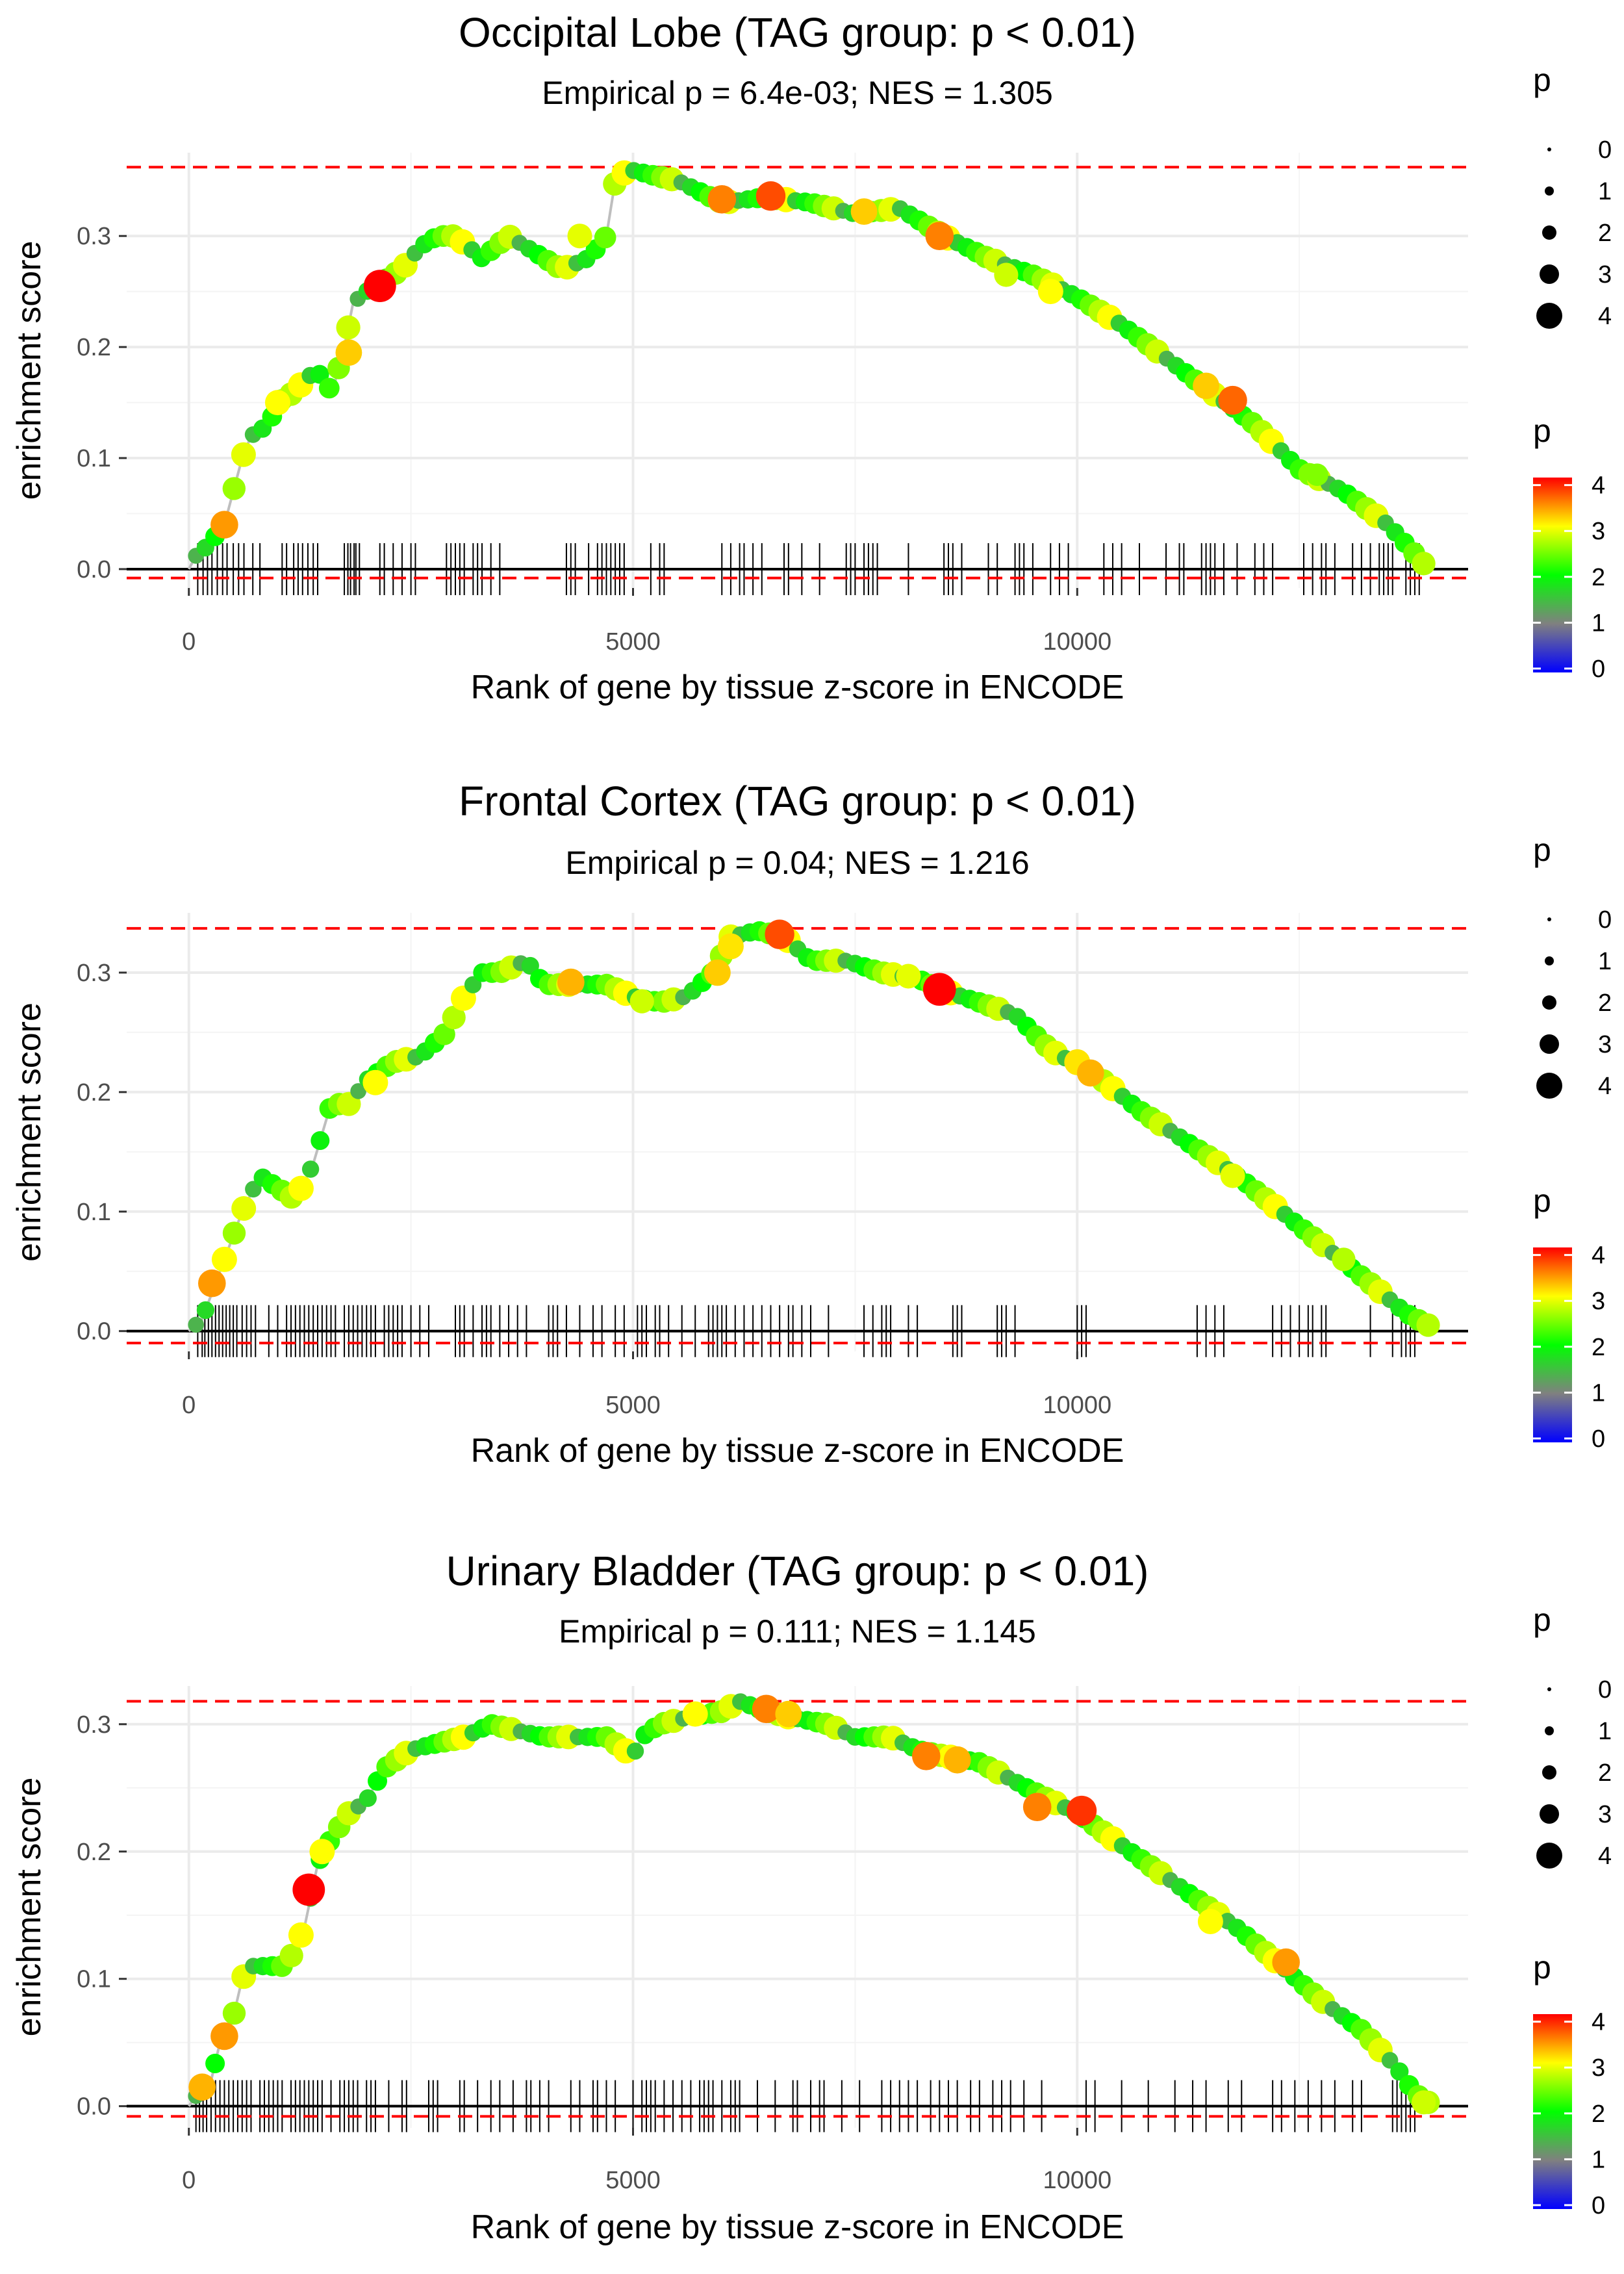 Image resolution: width=1624 pixels, height=2274 pixels. I want to click on p-points, so click(814, 1904).